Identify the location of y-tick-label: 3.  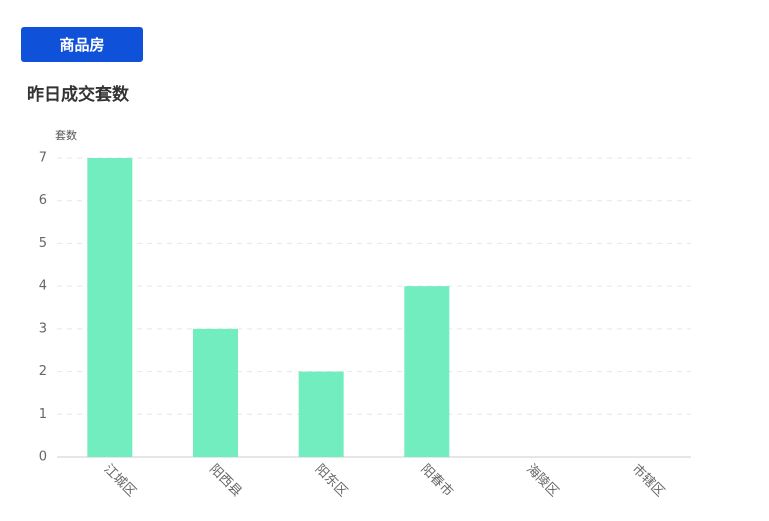
(43, 328).